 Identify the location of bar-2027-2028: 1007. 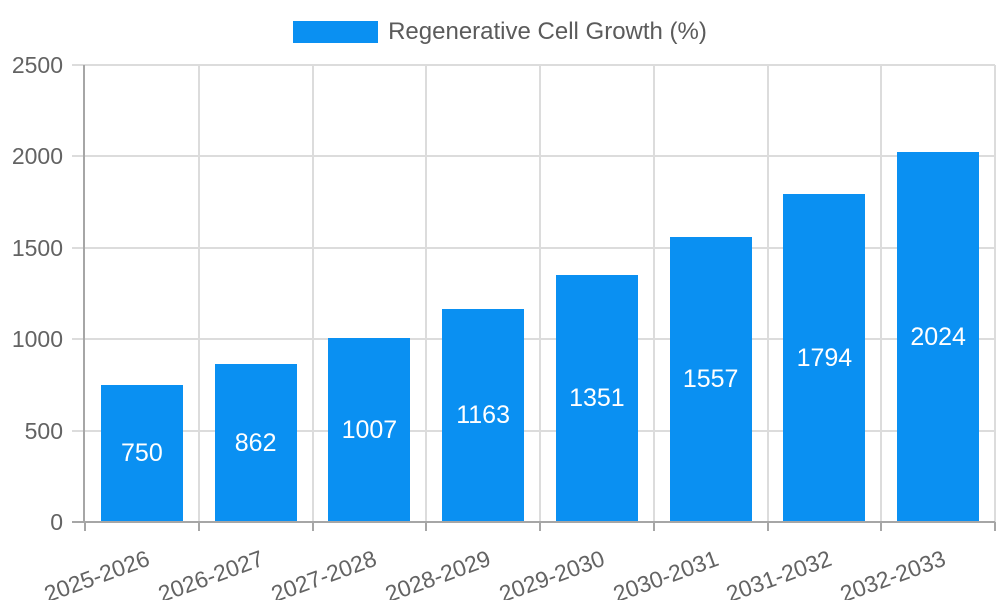
(369, 430).